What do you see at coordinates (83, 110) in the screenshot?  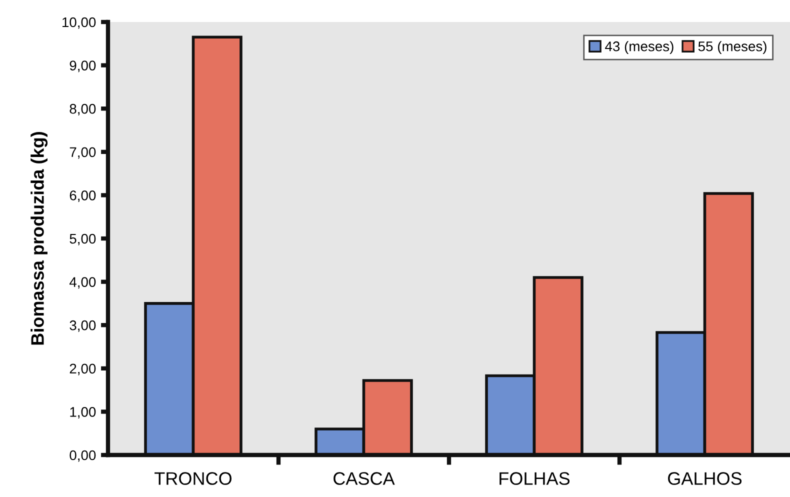 I see `y-tick-label: 8,00` at bounding box center [83, 110].